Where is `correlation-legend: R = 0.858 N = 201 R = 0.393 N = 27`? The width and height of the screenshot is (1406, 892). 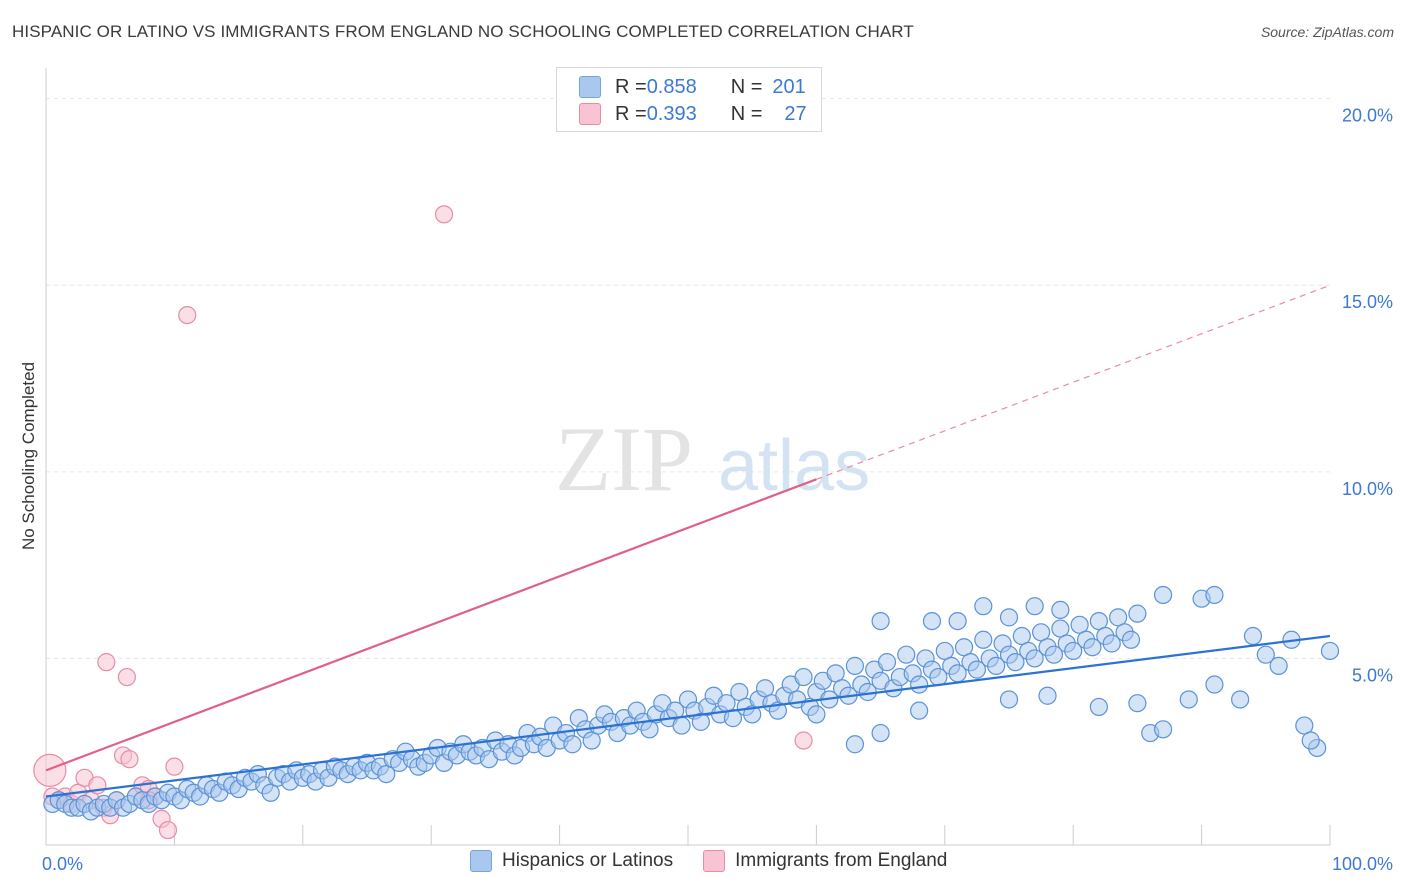
correlation-legend: R = 0.858 N = 201 R = 0.393 N = 27 is located at coordinates (689, 99).